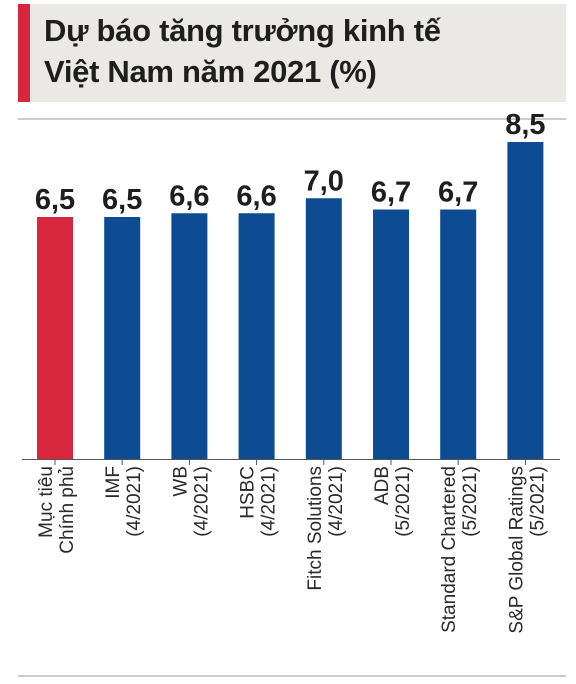 This screenshot has height=684, width=576. Describe the element at coordinates (324, 181) in the screenshot. I see `bar-value-label-4: 7,0` at that location.